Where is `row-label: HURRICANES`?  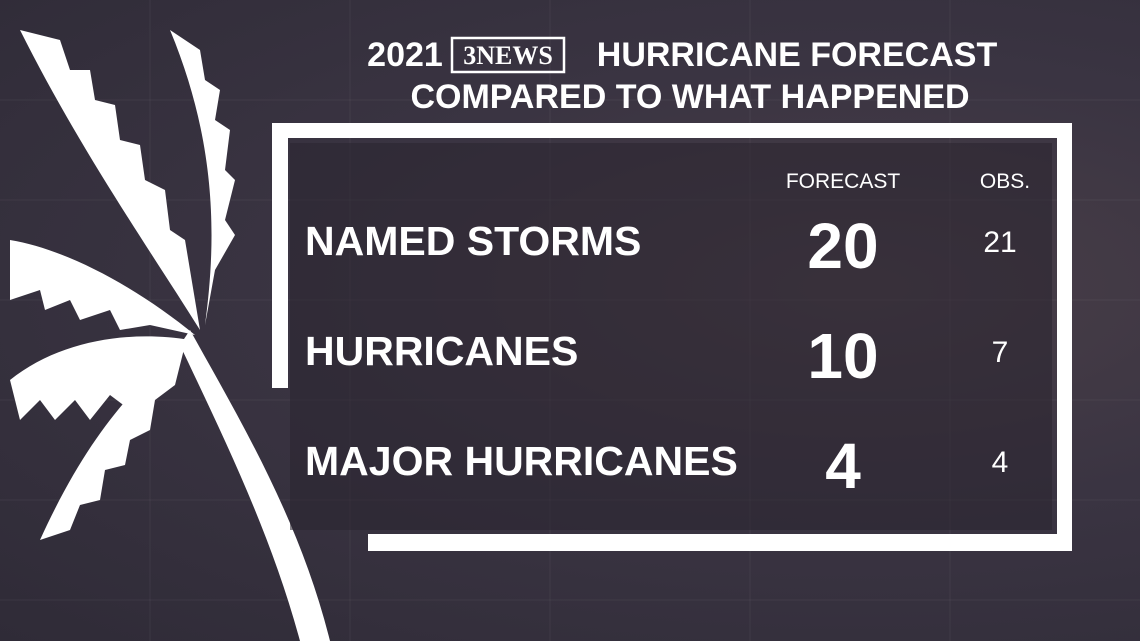 row-label: HURRICANES is located at coordinates (441, 351).